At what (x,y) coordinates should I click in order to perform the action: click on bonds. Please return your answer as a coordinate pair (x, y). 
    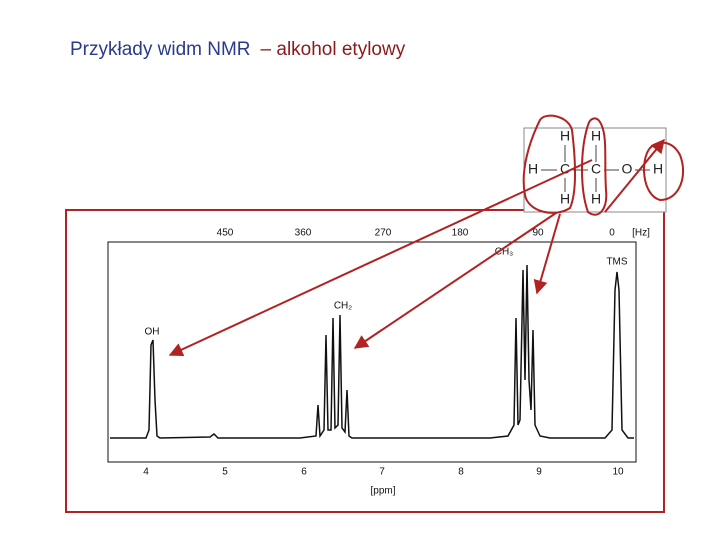
    Looking at the image, I should click on (595, 168).